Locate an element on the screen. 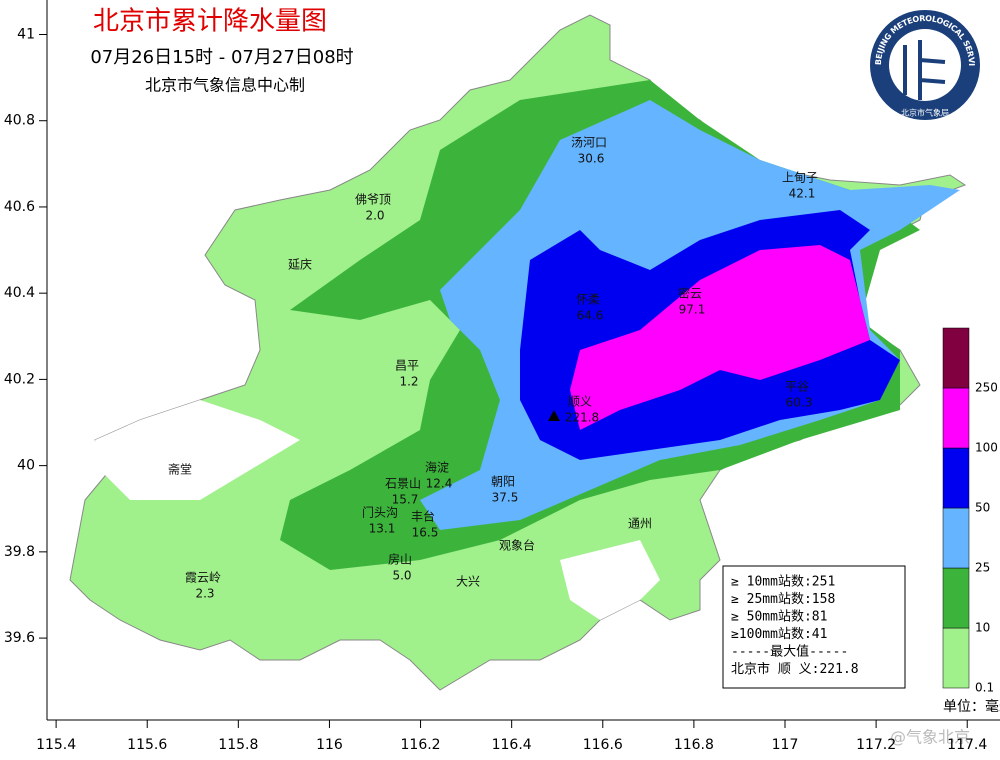 This screenshot has width=1000, height=760. station-value: 30.6 is located at coordinates (591, 159).